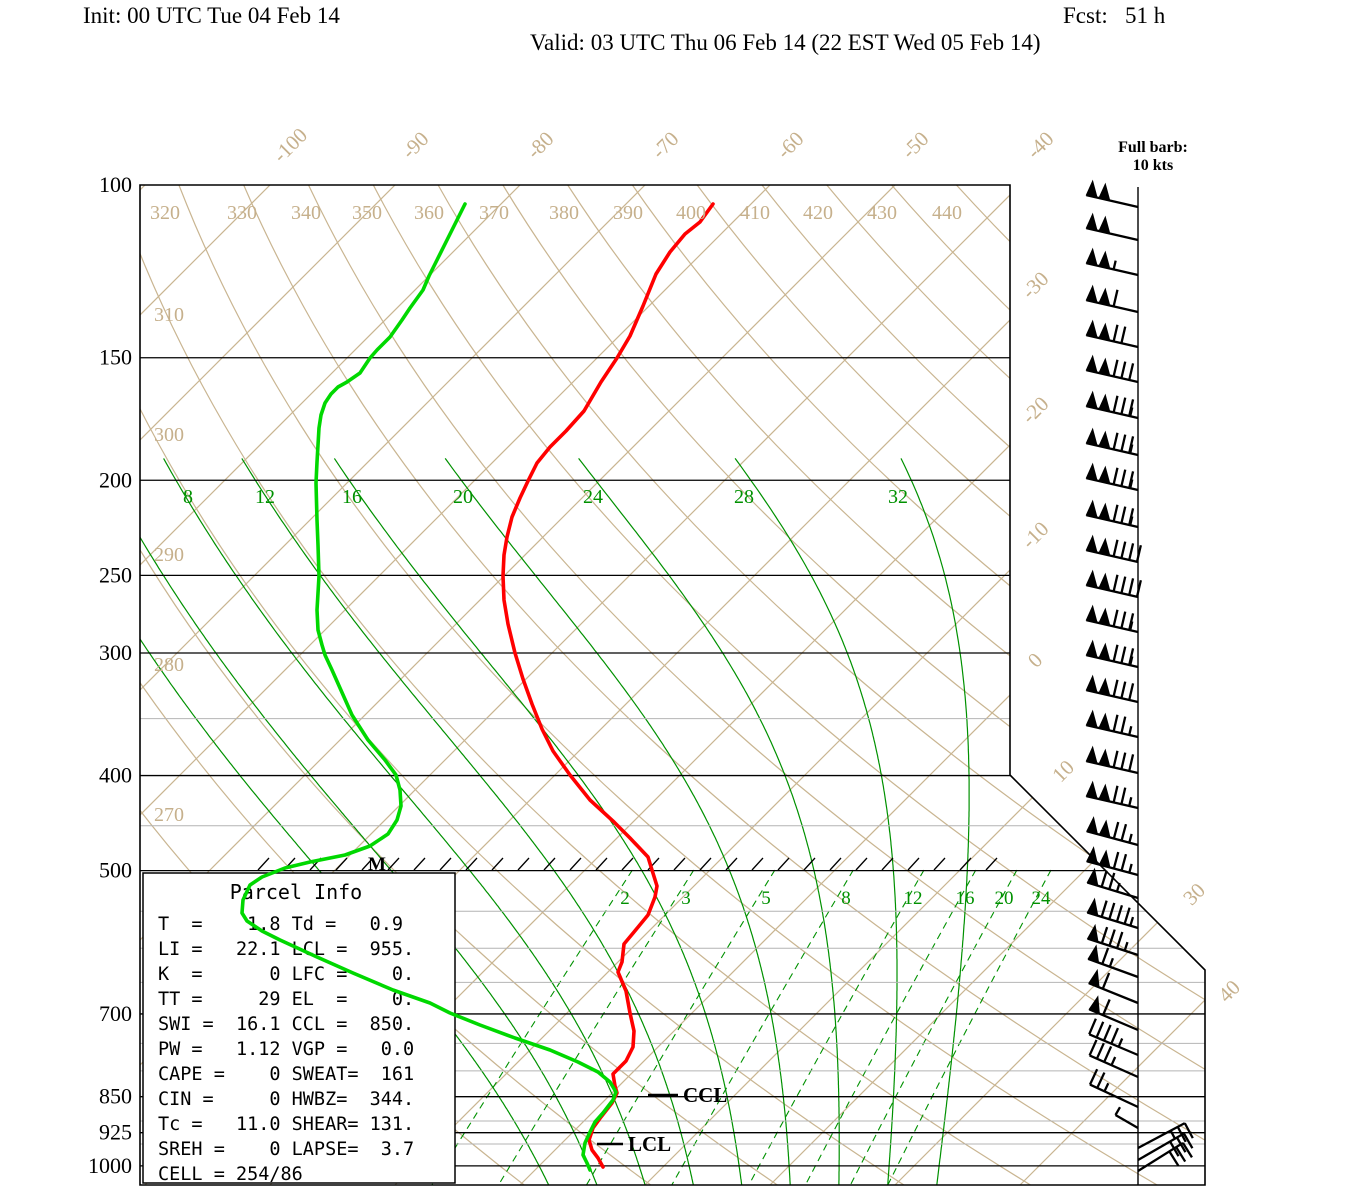 This screenshot has height=1200, width=1350. I want to click on moist-adiabat-labels: 8 12 16 20 24 28 32, so click(545, 497).